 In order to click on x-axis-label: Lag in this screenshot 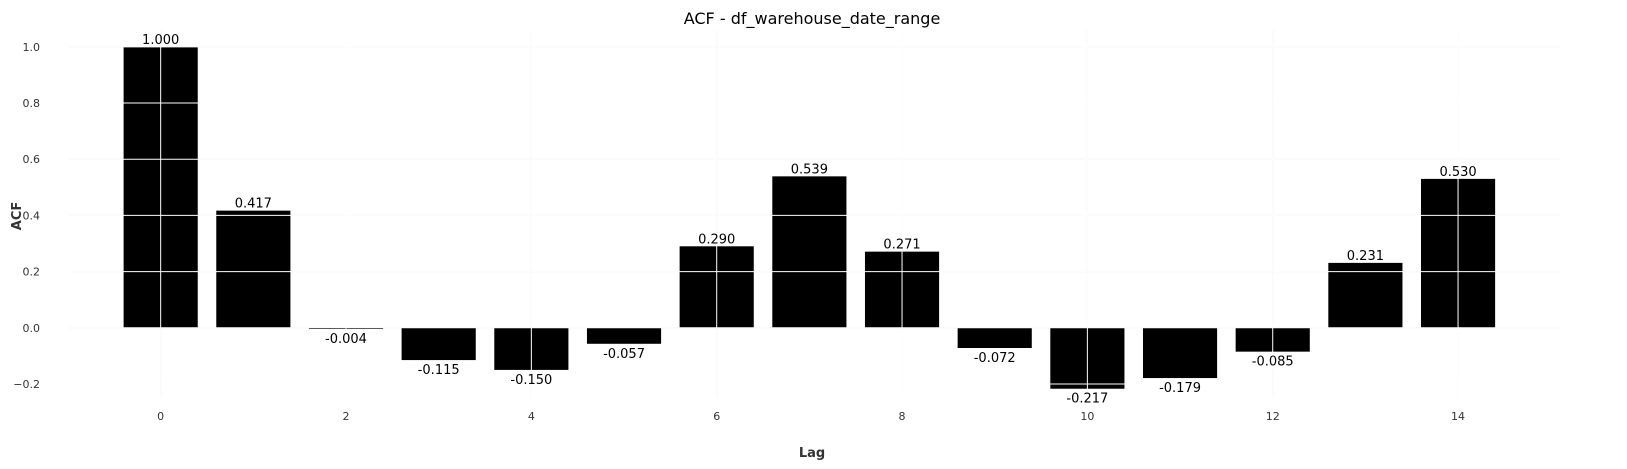, I will do `click(812, 453)`.